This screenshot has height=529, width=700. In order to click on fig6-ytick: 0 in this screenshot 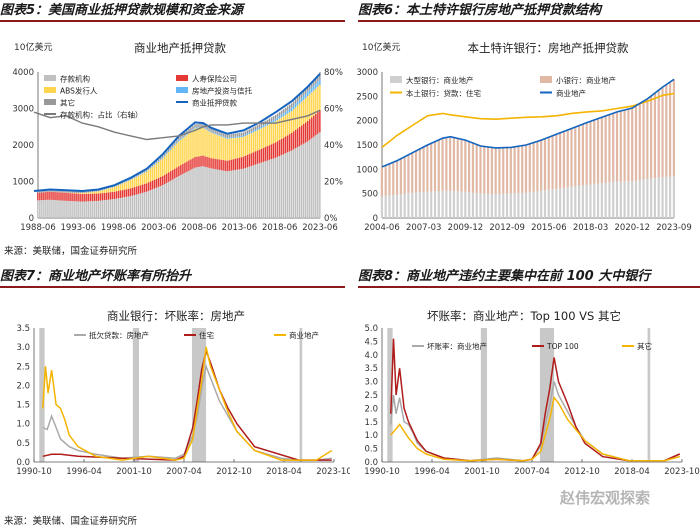, I will do `click(375, 219)`.